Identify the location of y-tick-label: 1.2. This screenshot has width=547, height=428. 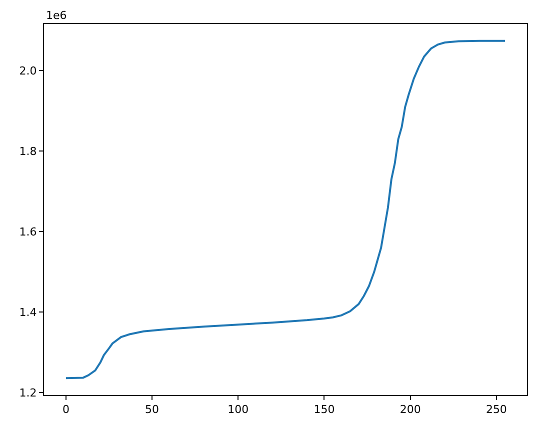
(28, 393).